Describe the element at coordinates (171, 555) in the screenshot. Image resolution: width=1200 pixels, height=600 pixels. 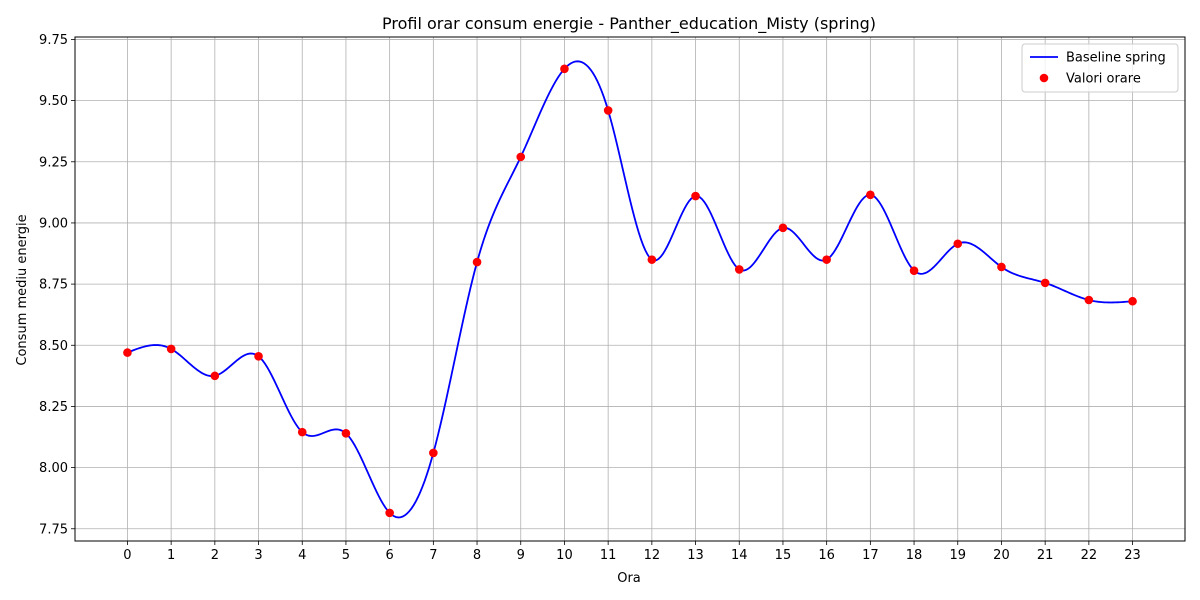
I see `x-tick-label: 1` at that location.